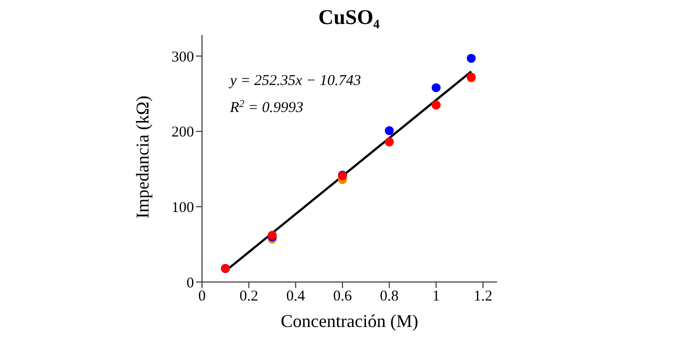 The image size is (679, 339). I want to click on y-tick-label: 300, so click(183, 57).